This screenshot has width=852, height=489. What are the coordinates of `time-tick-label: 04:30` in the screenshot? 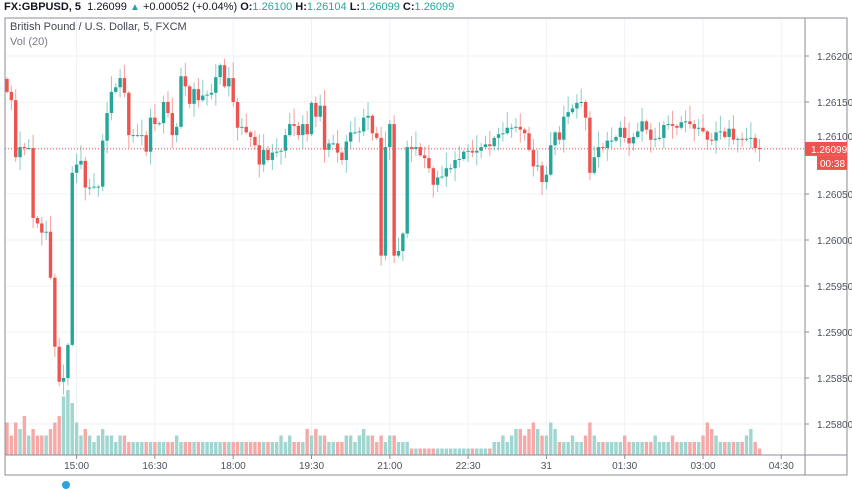 It's located at (781, 466).